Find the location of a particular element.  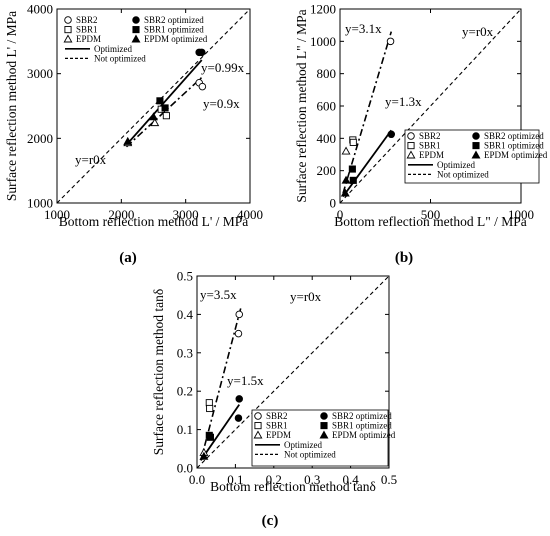

y-tick-label: 400 is located at coordinates (327, 138).